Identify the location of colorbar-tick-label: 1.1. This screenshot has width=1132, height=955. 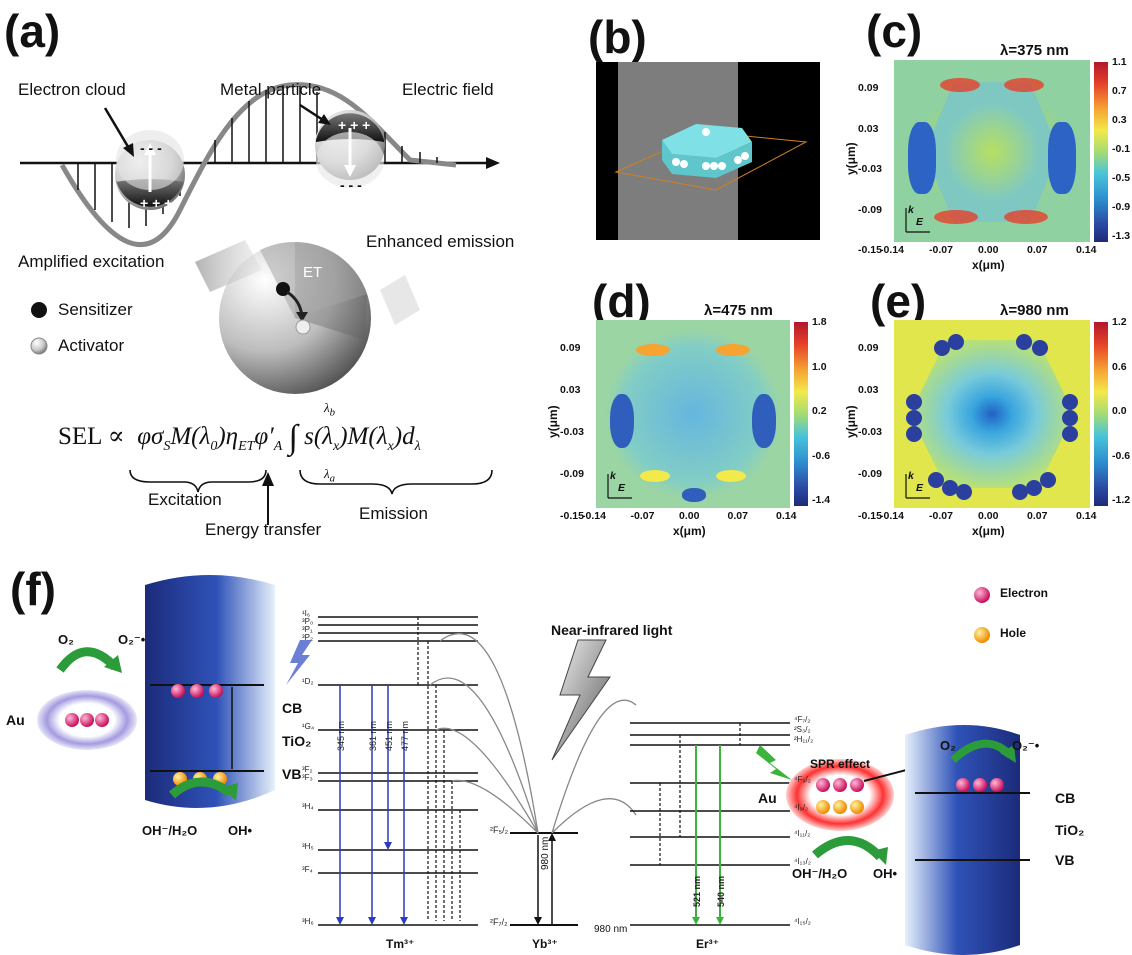
(1119, 62).